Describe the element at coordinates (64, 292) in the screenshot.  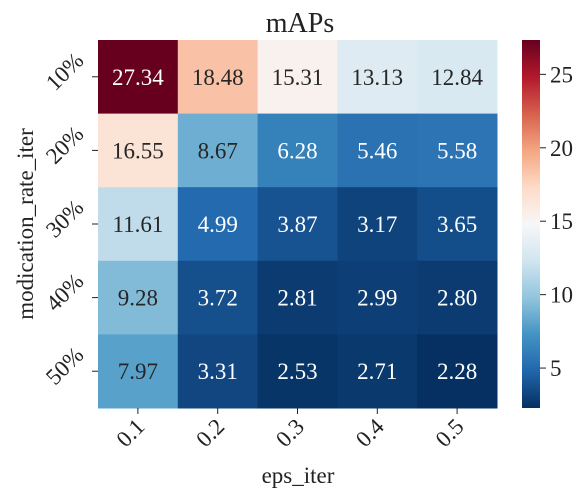
I see `y-tick-label: 40%` at that location.